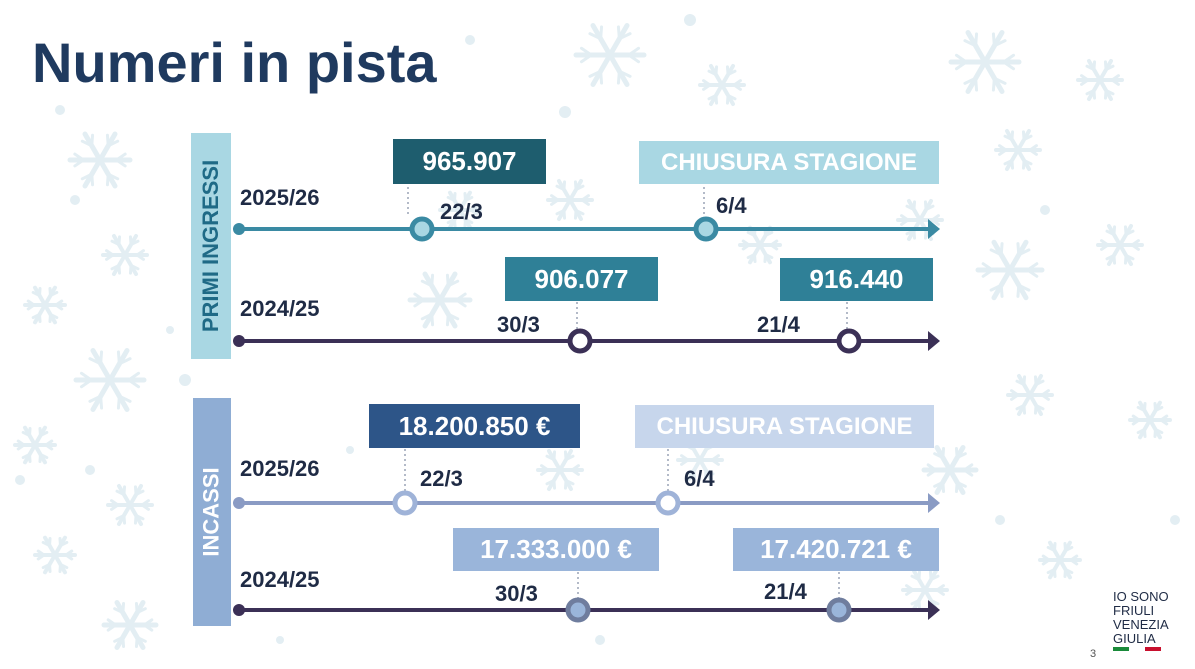  Describe the element at coordinates (1141, 596) in the screenshot. I see `logo-line: IO SONO` at that location.